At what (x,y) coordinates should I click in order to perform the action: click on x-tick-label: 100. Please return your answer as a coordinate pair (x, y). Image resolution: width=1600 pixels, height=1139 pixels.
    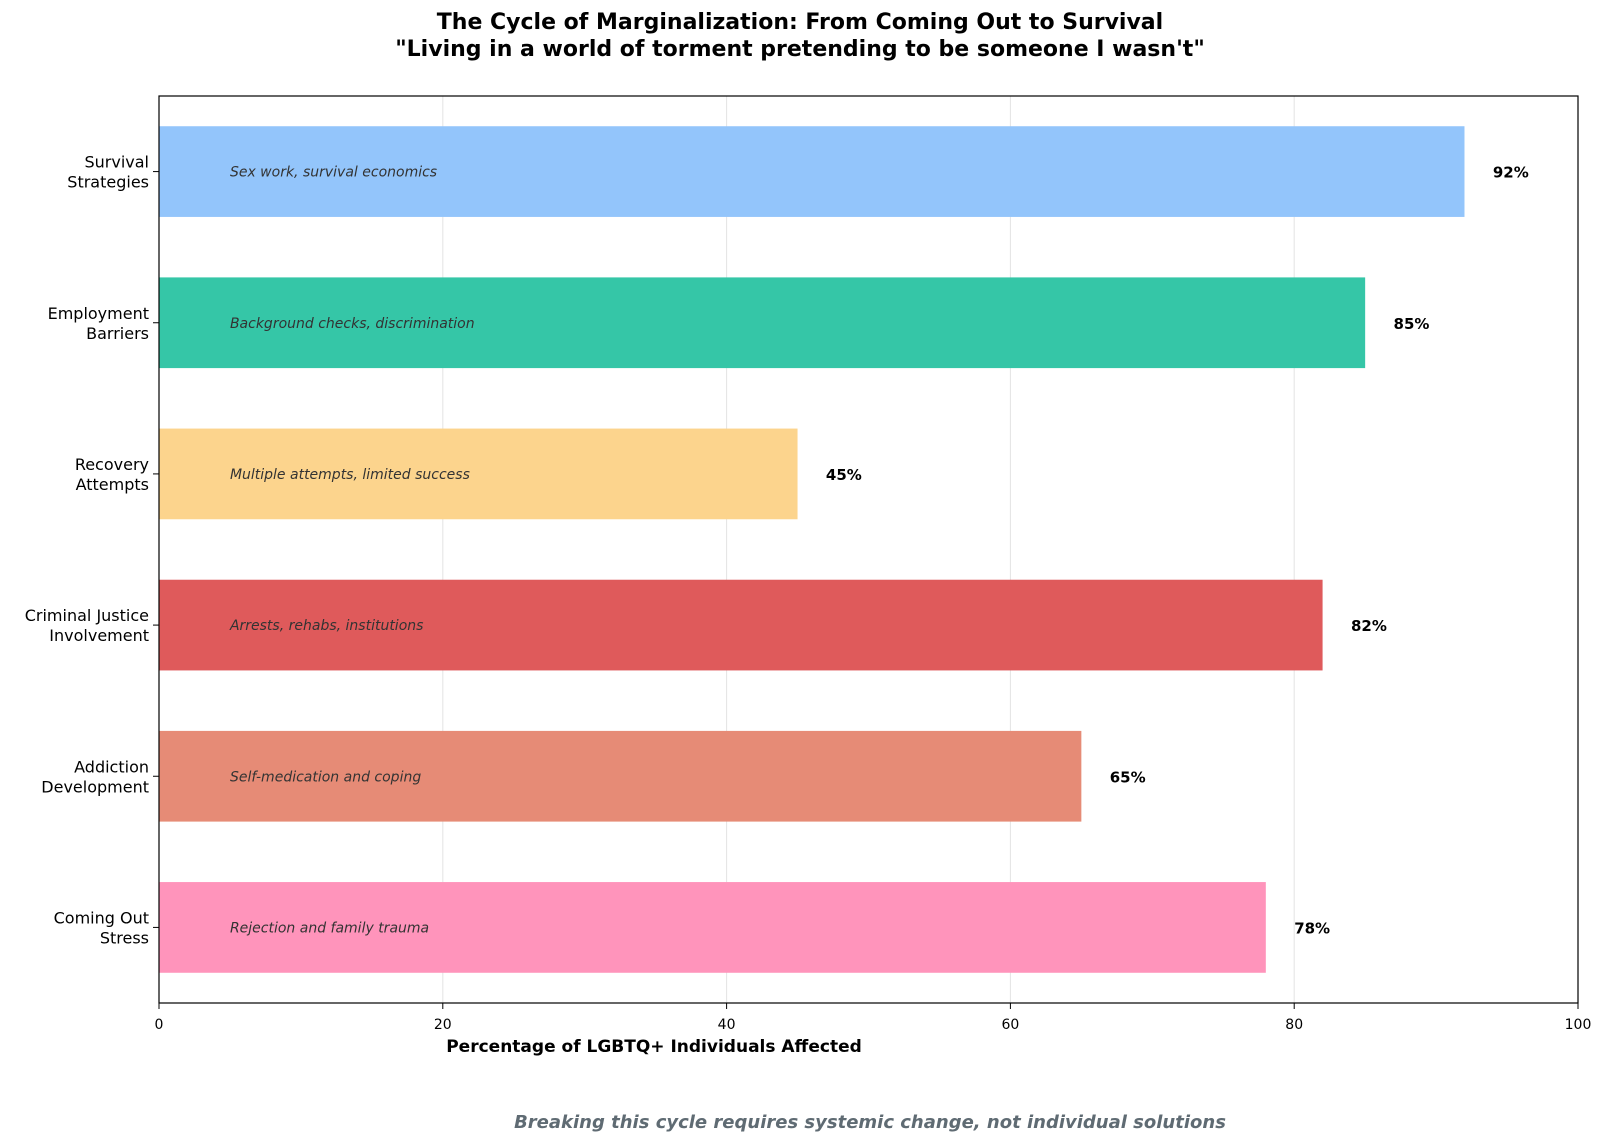
    Looking at the image, I should click on (1578, 1025).